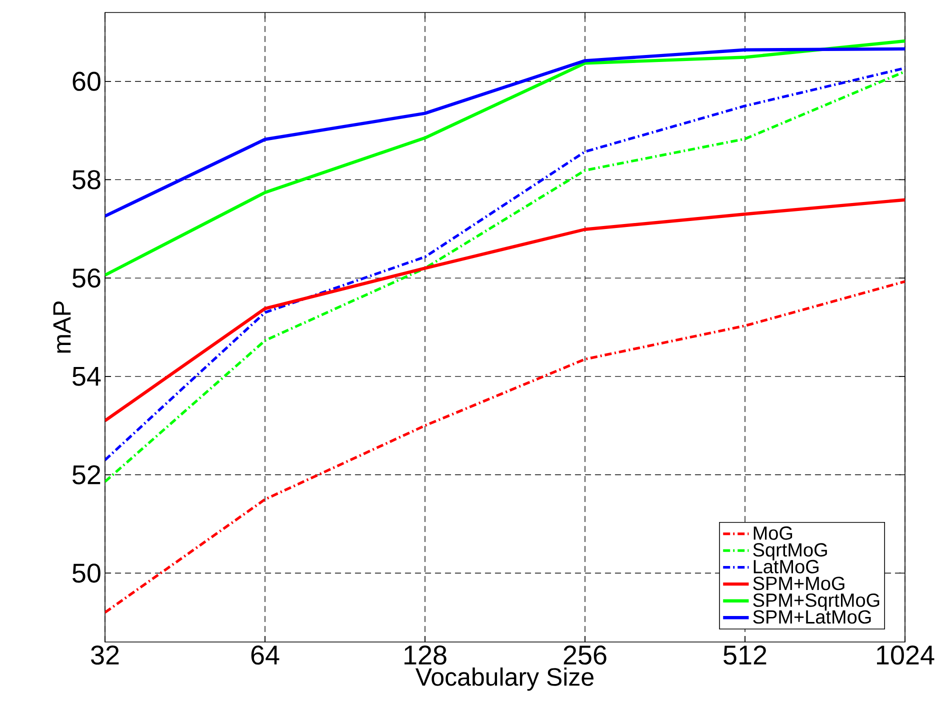  What do you see at coordinates (504, 679) in the screenshot?
I see `x-axis-title: Vocabulary Size` at bounding box center [504, 679].